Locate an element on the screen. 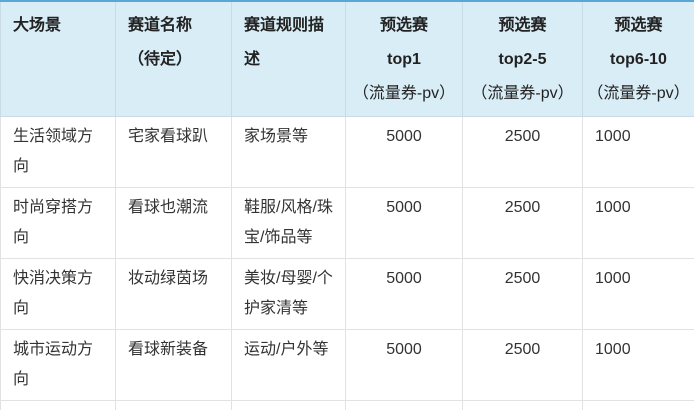 Image resolution: width=694 pixels, height=410 pixels. cell-track-rules: 运动/户外等 is located at coordinates (288, 365).